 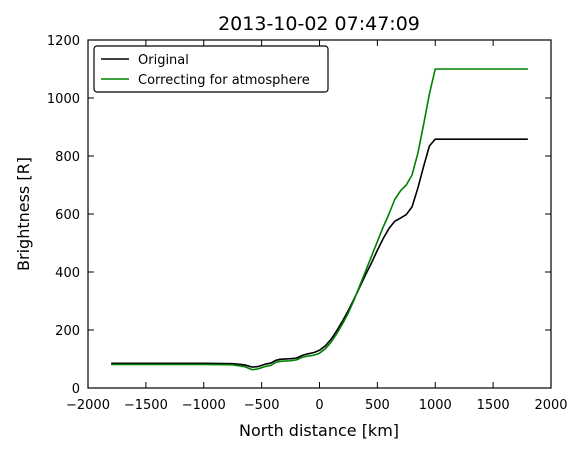 What do you see at coordinates (319, 24) in the screenshot?
I see `chart-title: 2013-10-02 07:47:09` at bounding box center [319, 24].